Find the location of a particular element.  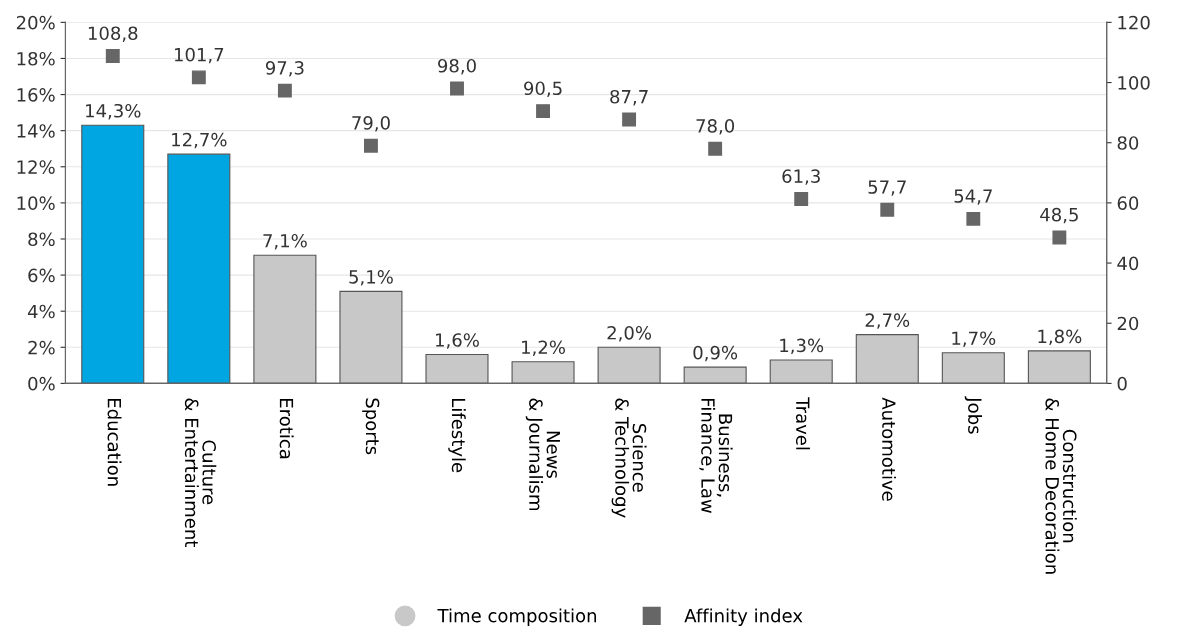

y-tick-label: 0% is located at coordinates (41, 383).